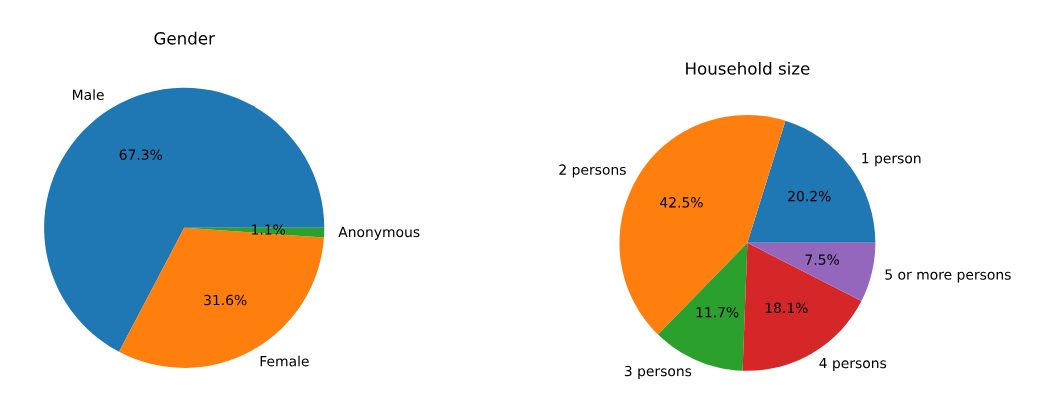 Image resolution: width=1049 pixels, height=412 pixels. What do you see at coordinates (822, 259) in the screenshot?
I see `data-label: 7.5%` at bounding box center [822, 259].